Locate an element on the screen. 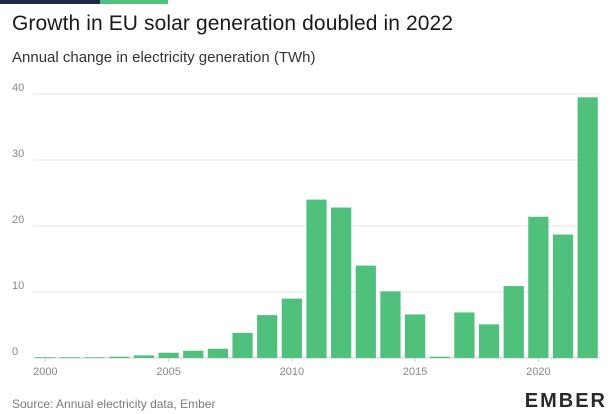  ember-logo: EMBER is located at coordinates (565, 401).